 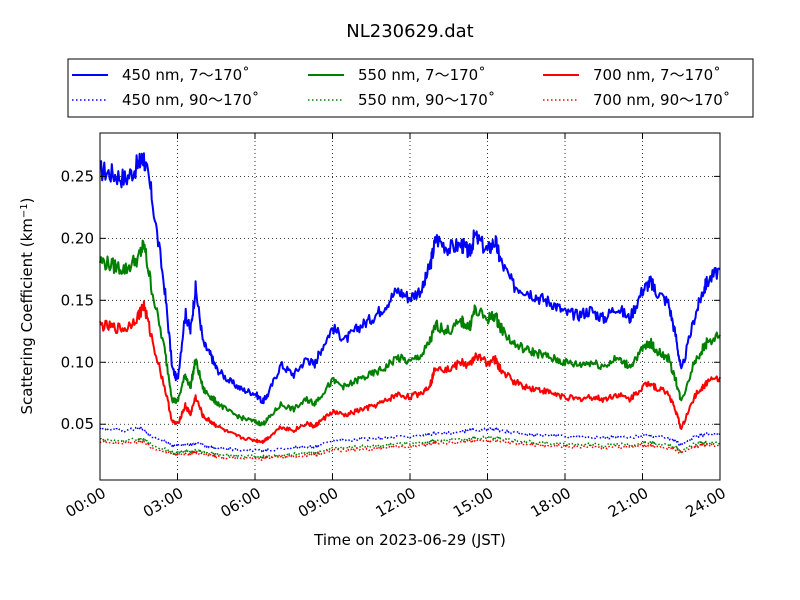 I want to click on legend-label: 550 nm, 90～170˚, so click(x=426, y=100).